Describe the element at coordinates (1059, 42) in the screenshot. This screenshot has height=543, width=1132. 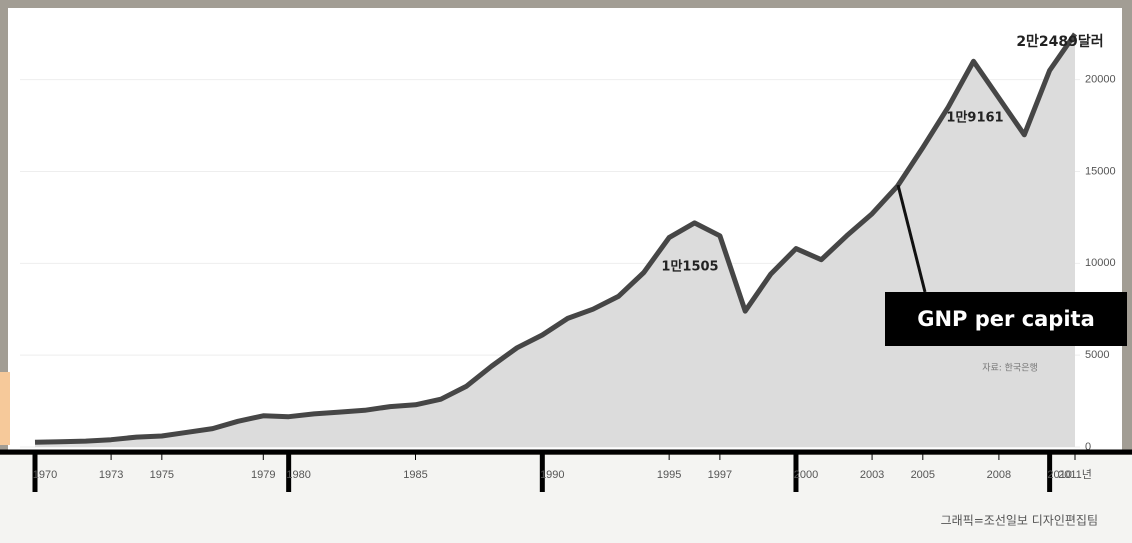
I see `annotation: 2만2489달러` at that location.